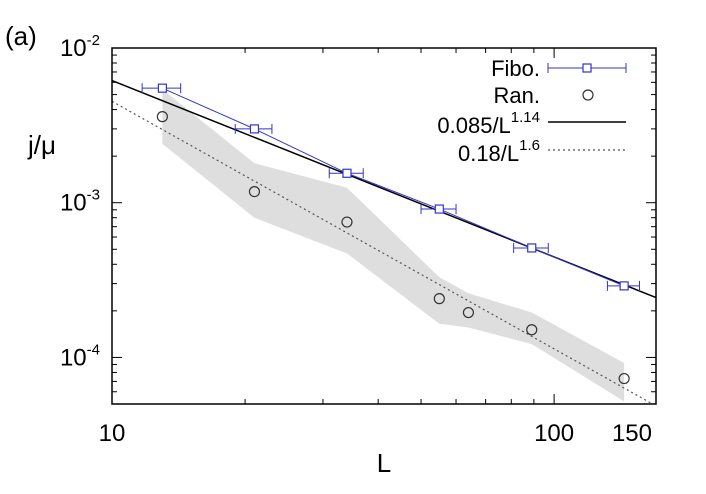 This screenshot has width=706, height=494. I want to click on legend-fit1-exp: 1.14, so click(525, 117).